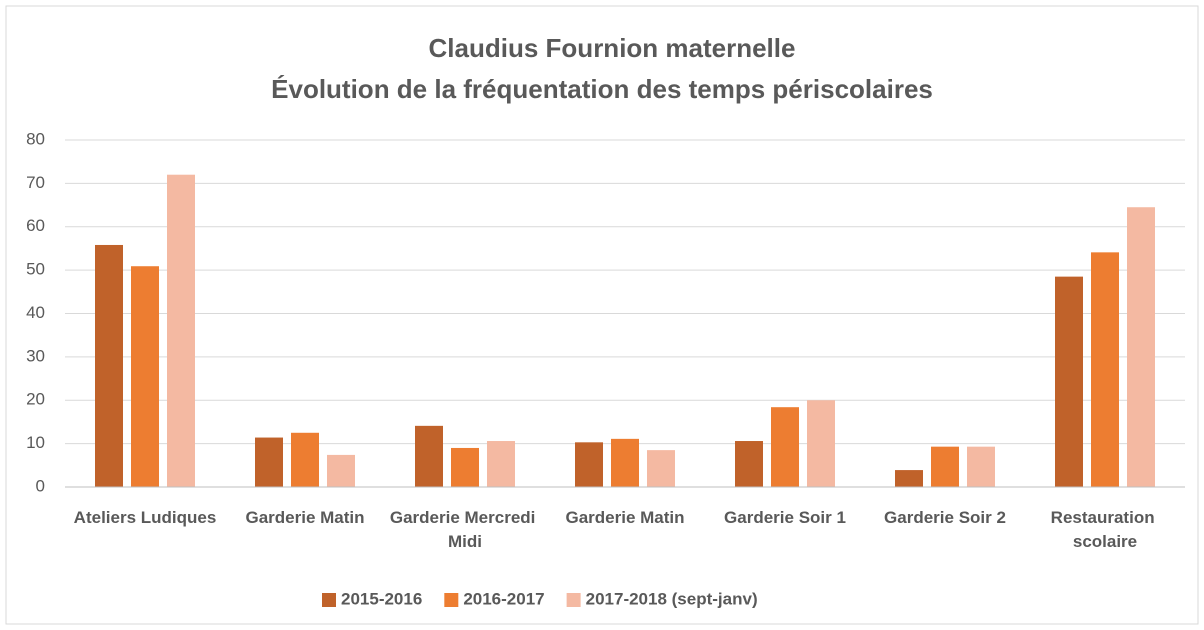  What do you see at coordinates (612, 48) in the screenshot?
I see `chart-title: Claudius Fournion maternelle` at bounding box center [612, 48].